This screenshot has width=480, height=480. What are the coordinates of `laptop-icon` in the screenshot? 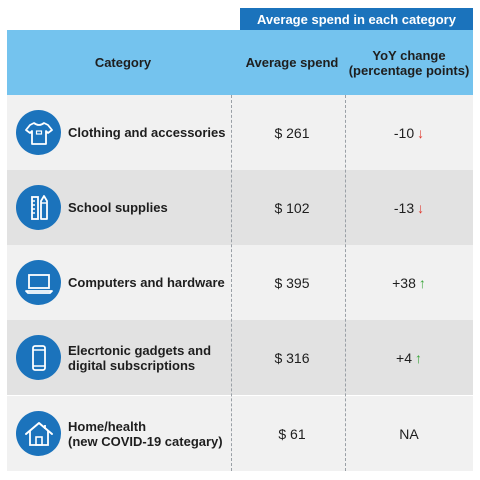 It's located at (38, 282).